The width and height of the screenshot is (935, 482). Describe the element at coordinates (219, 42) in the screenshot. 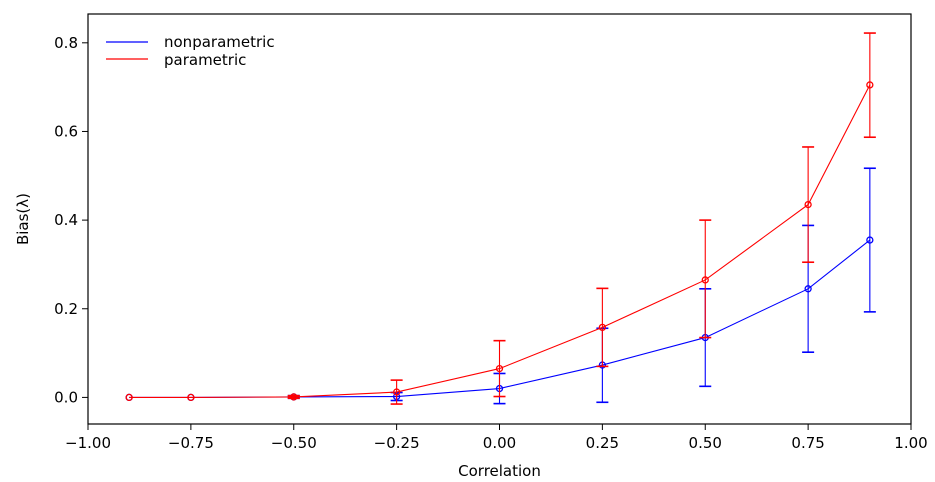

I see `legend-label-nonparametric: nonparametric` at that location.